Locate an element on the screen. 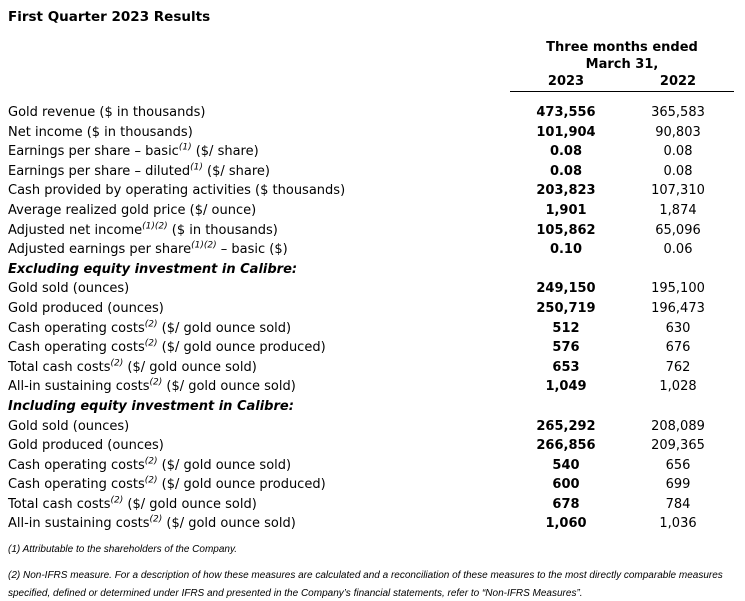 The image size is (745, 601). row-label-text: Earnings per share – diluted is located at coordinates (99, 171).